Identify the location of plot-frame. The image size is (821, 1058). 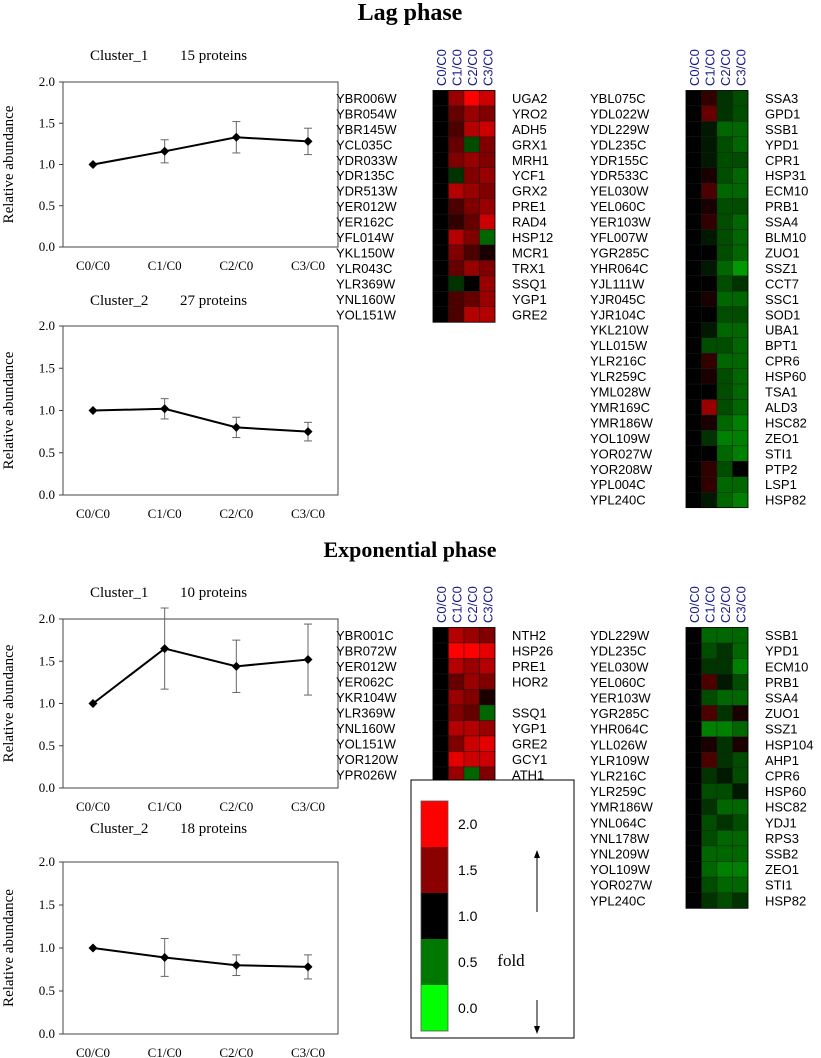
(200, 703).